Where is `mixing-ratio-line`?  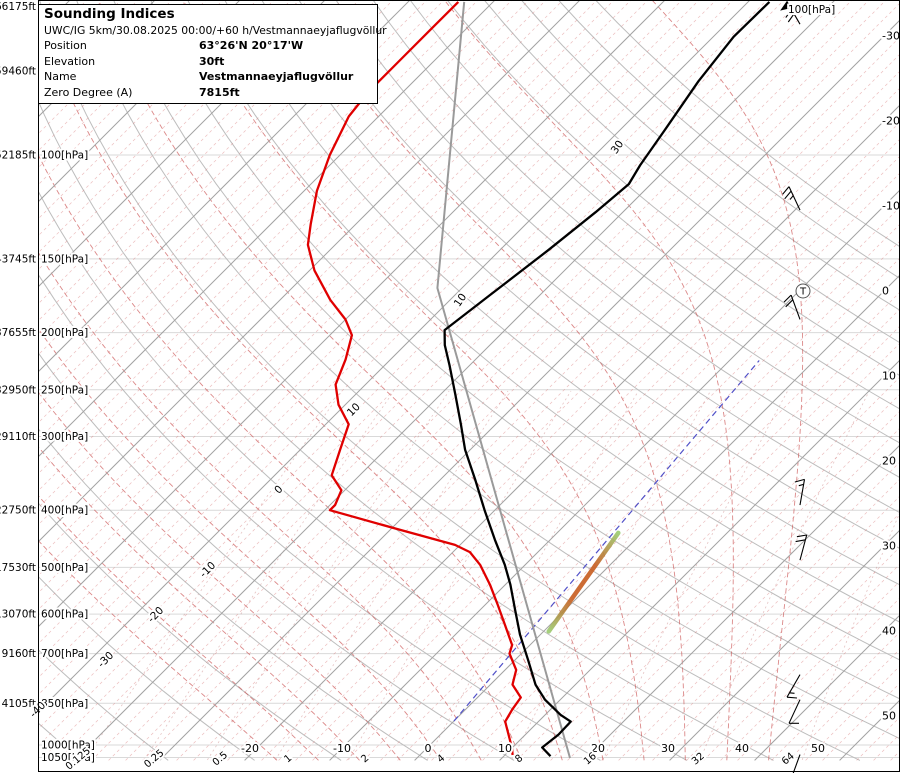 mixing-ratio-line is located at coordinates (850, 636).